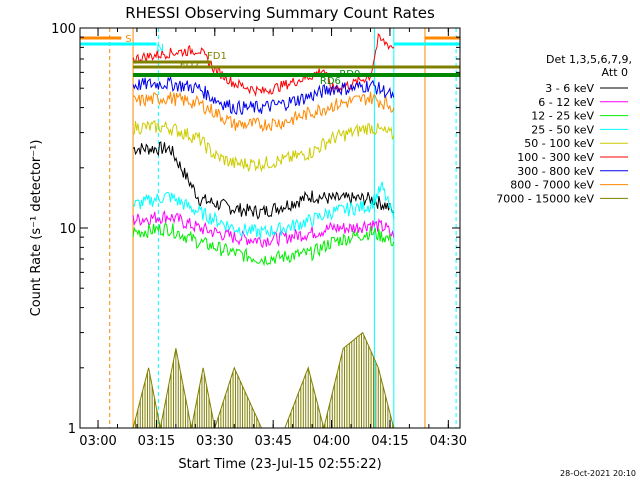 The image size is (640, 480). Describe the element at coordinates (63, 29) in the screenshot. I see `y-tick-label-2: 100` at that location.